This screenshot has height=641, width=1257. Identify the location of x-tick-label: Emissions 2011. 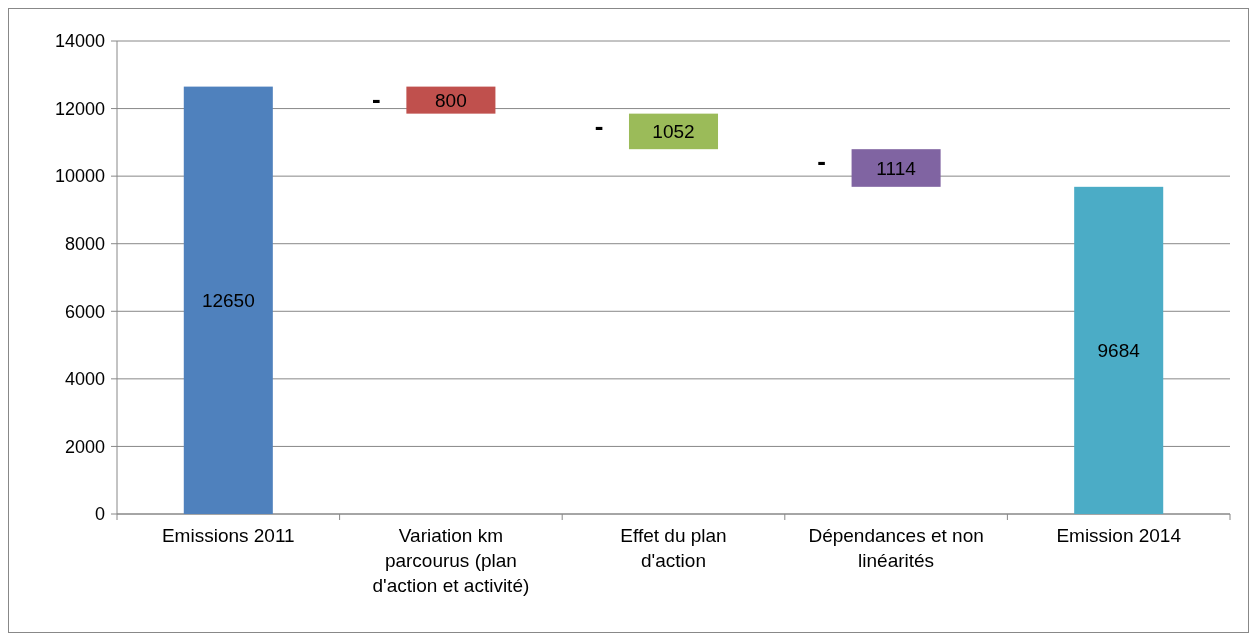
(228, 535).